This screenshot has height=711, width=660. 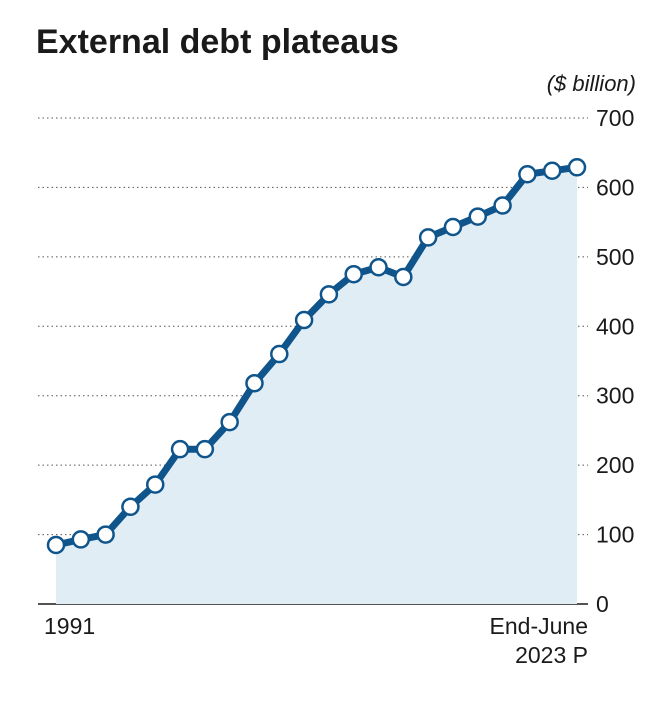 What do you see at coordinates (602, 604) in the screenshot?
I see `y-tick-label: 0` at bounding box center [602, 604].